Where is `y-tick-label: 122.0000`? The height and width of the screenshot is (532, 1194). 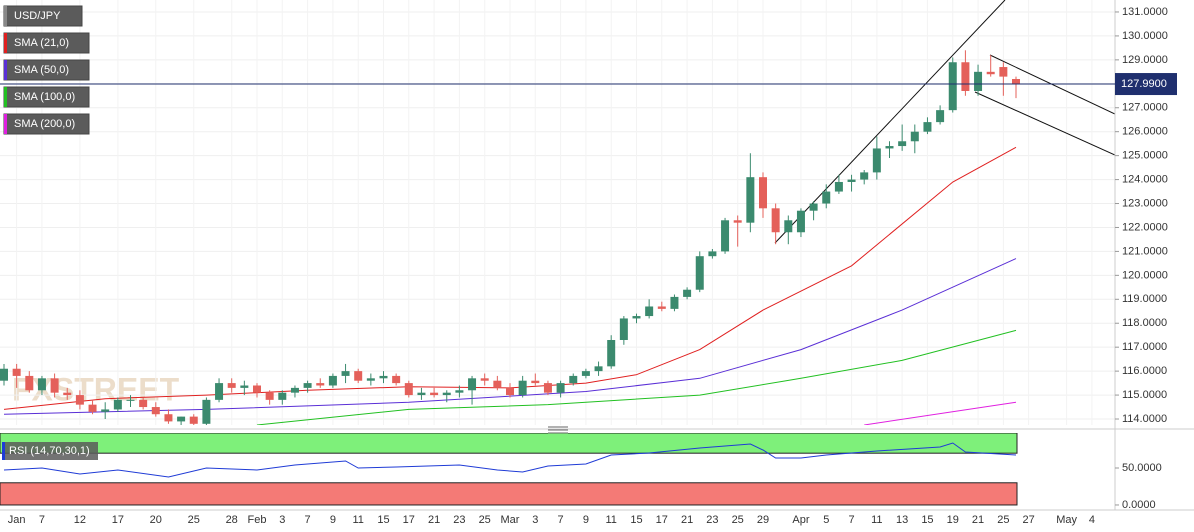
y-tick-label: 122.0000 is located at coordinates (1145, 227).